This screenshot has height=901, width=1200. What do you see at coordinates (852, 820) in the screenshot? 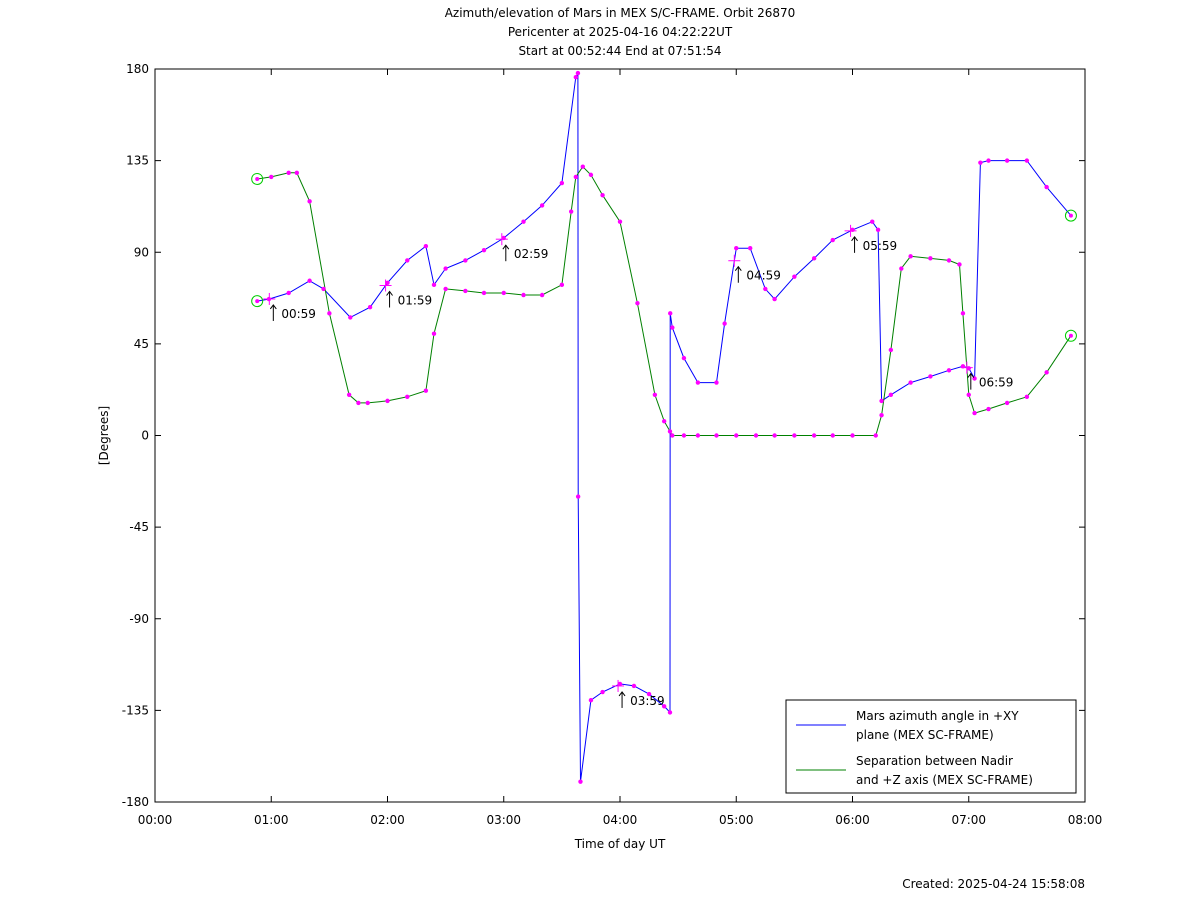
I see `x-tick-label: 06:00` at bounding box center [852, 820].